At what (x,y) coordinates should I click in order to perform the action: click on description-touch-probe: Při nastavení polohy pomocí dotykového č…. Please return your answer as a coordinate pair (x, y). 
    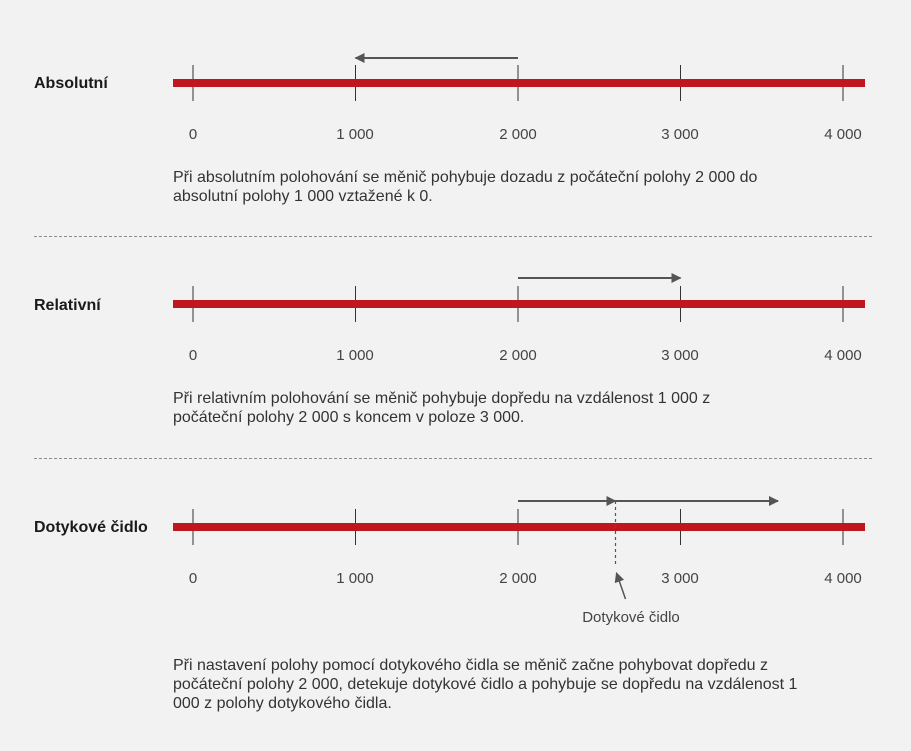
    Looking at the image, I should click on (485, 684).